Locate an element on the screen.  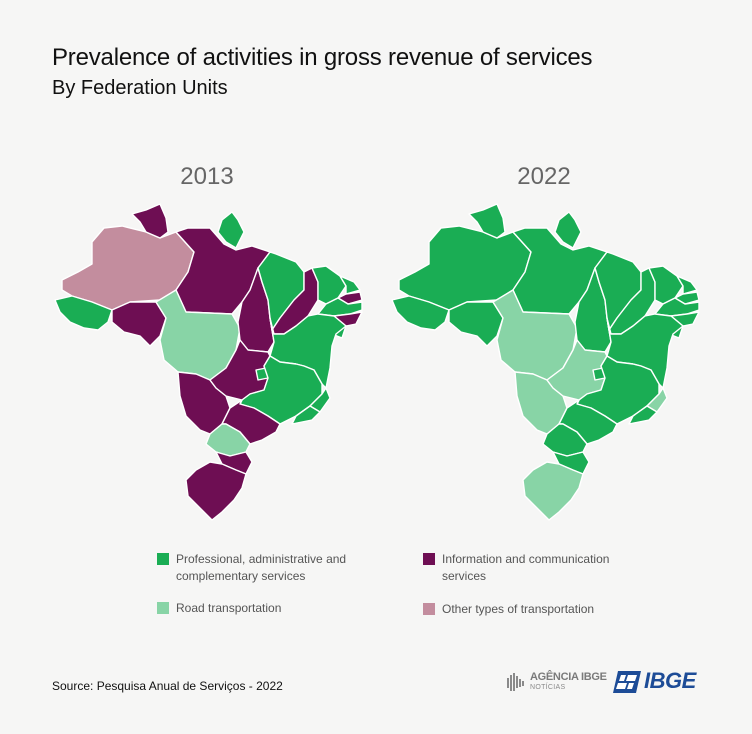
state-rs-2013 is located at coordinates (216, 491).